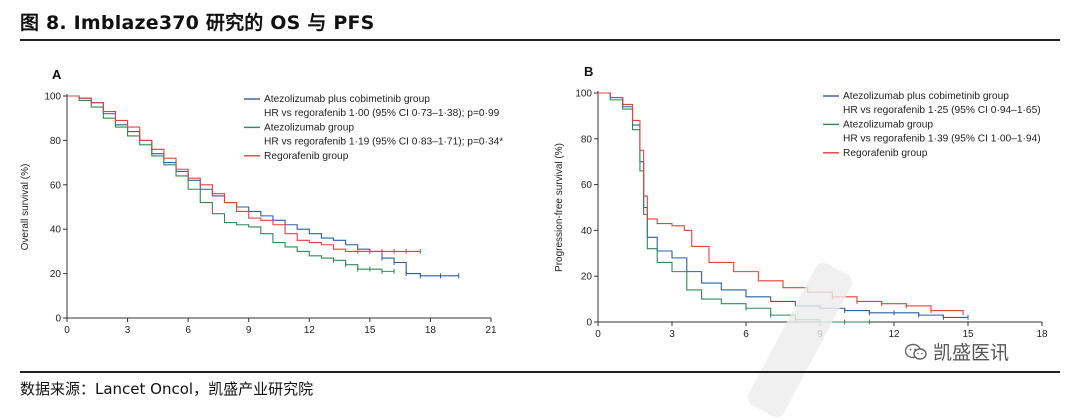  What do you see at coordinates (540, 372) in the screenshot?
I see `bottom-rule` at bounding box center [540, 372].